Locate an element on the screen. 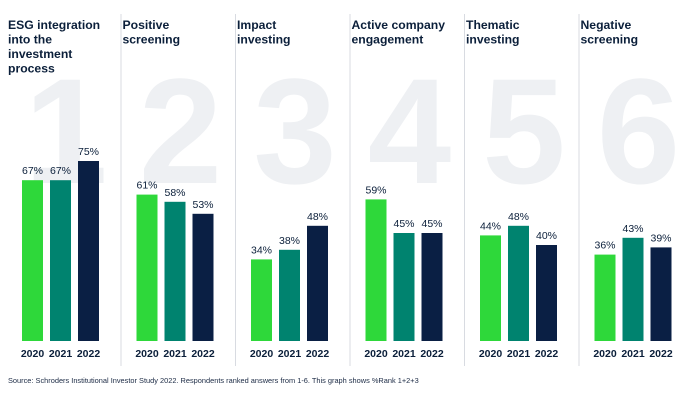 Image resolution: width=681 pixels, height=400 pixels. data-label: 75% is located at coordinates (88, 152).